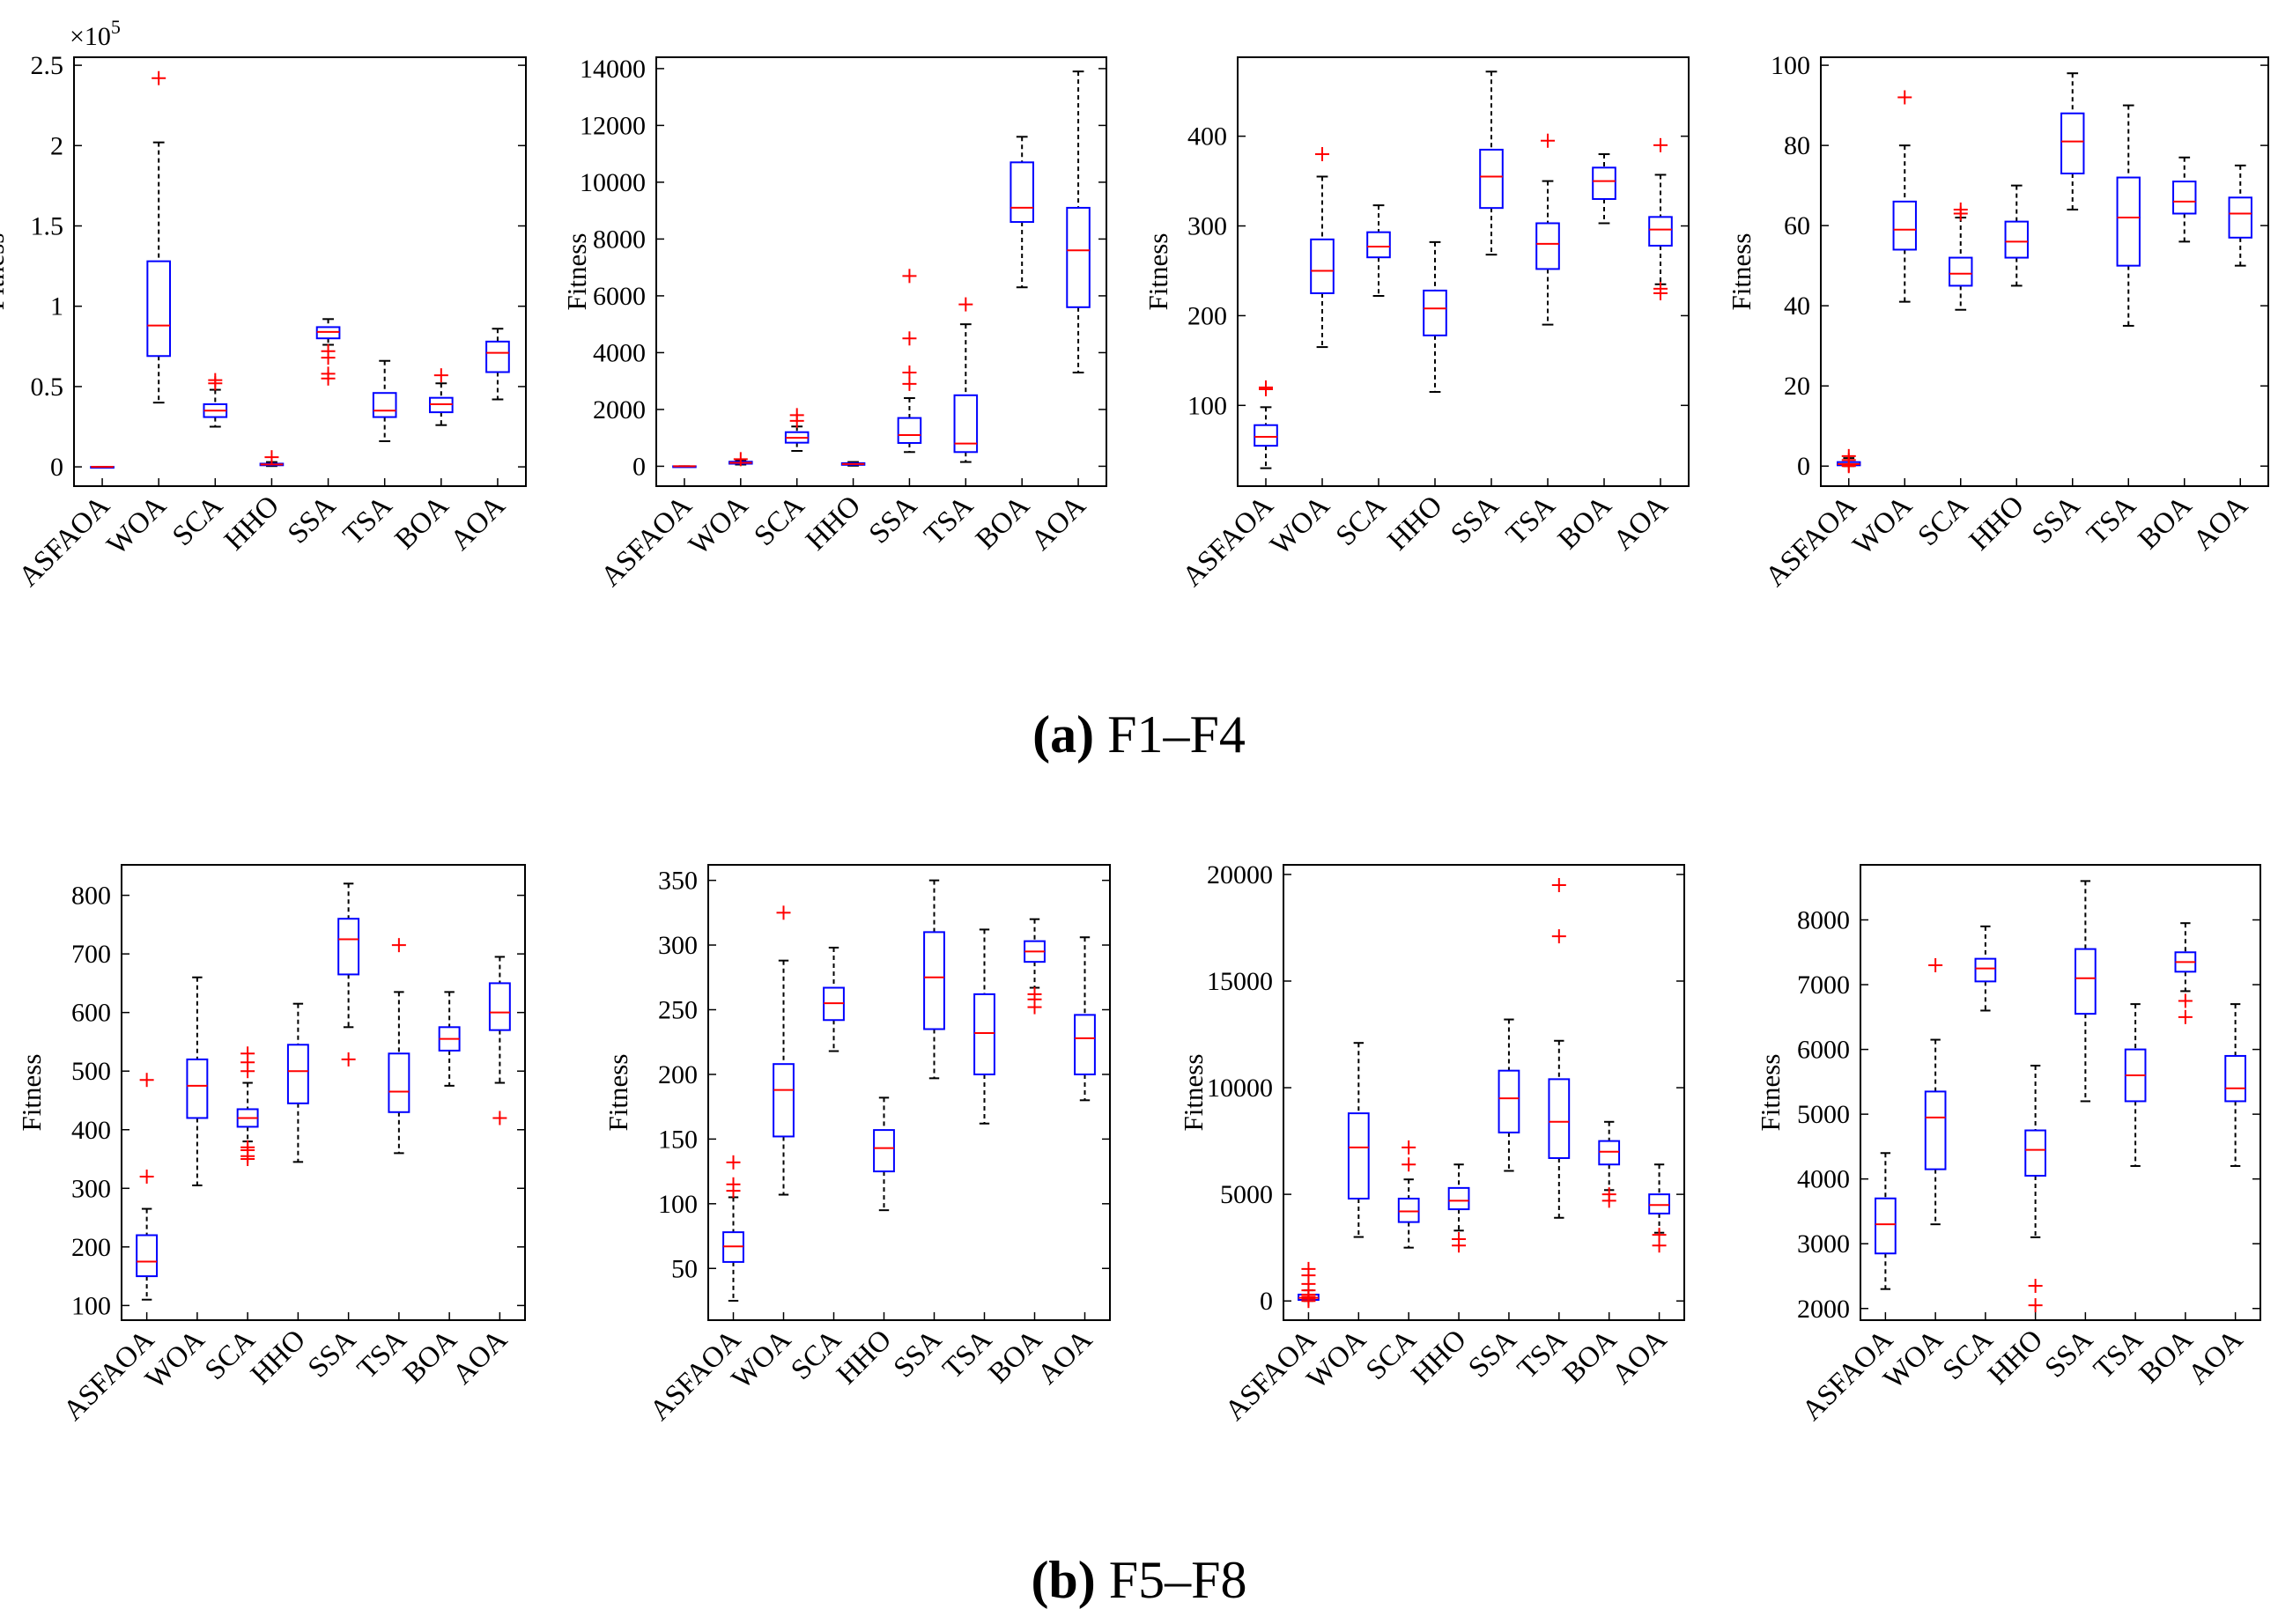 Image resolution: width=2278 pixels, height=1624 pixels. Describe the element at coordinates (1240, 1088) in the screenshot. I see `y-tick-label: 10000` at that location.